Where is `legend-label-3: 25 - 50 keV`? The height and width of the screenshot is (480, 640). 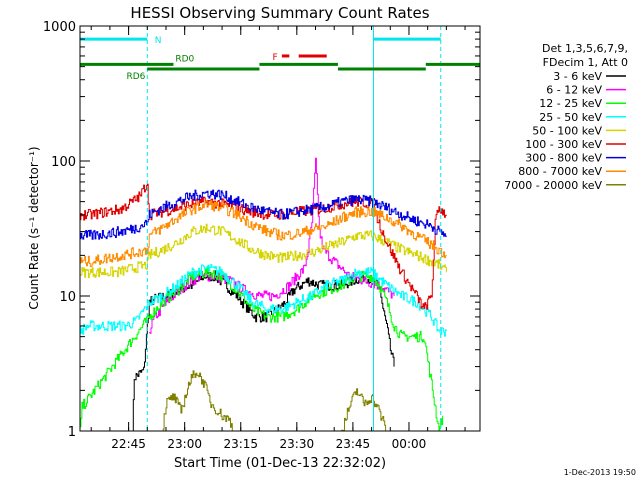
legend-label-3: 25 - 50 keV is located at coordinates (570, 117).